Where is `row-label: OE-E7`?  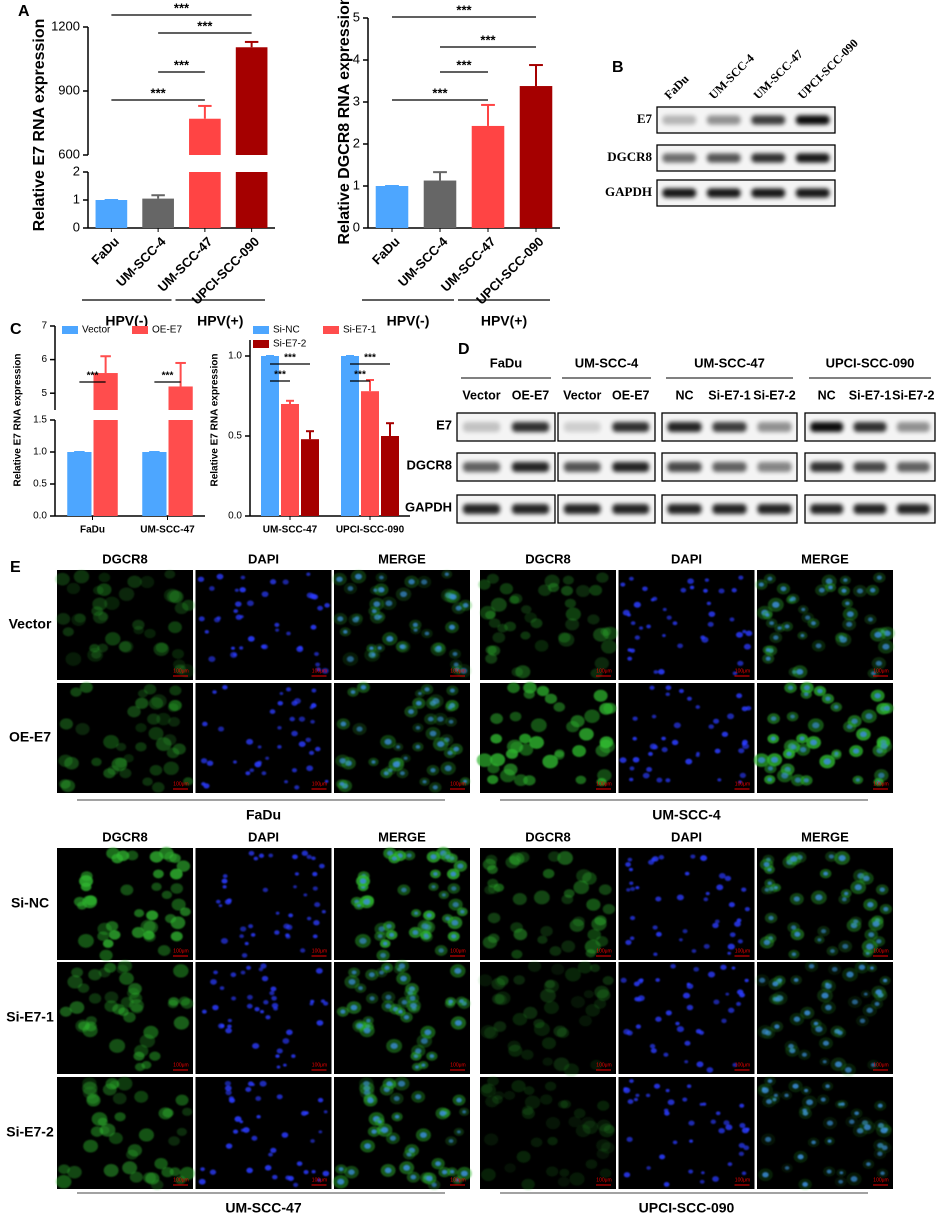 row-label: OE-E7 is located at coordinates (30, 737).